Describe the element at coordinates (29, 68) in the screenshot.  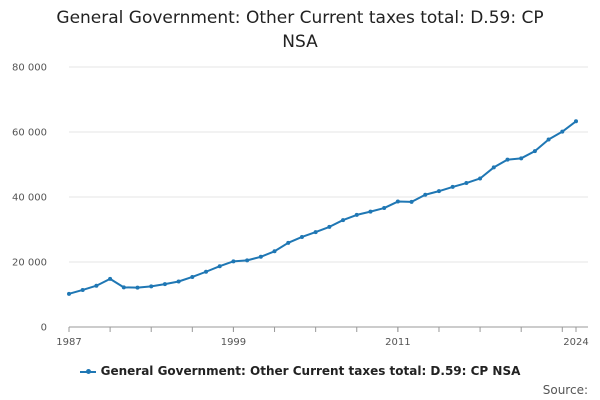
I see `y-tick-label: 80 000` at that location.